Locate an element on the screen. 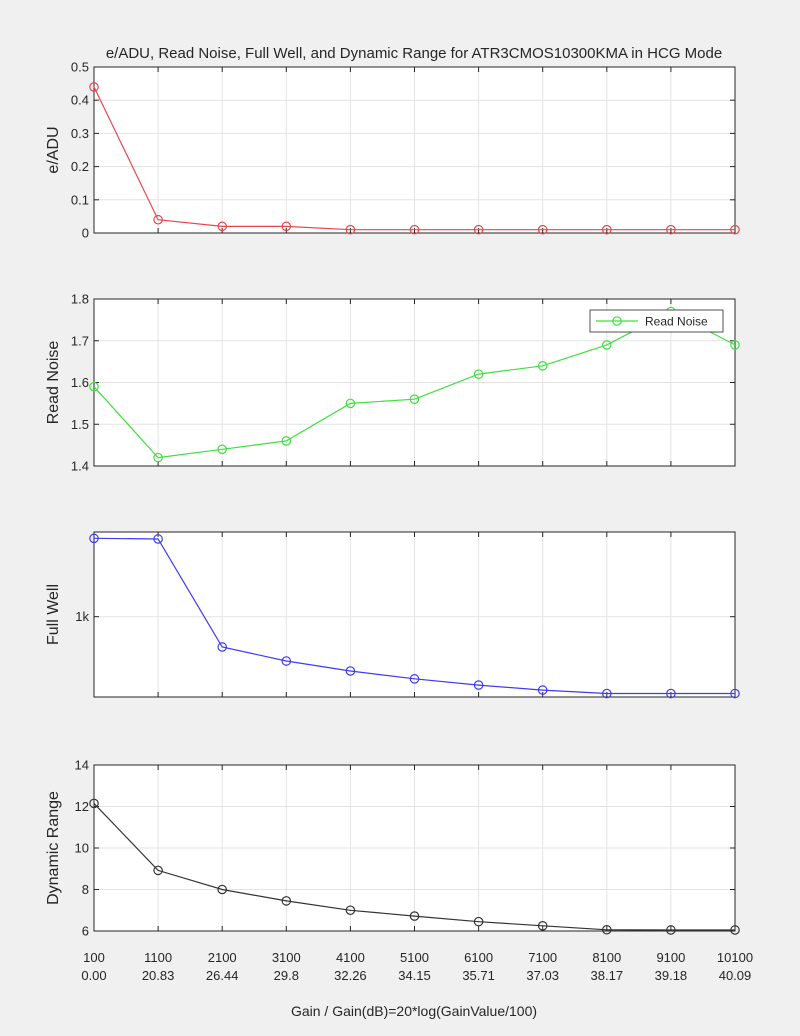 The height and width of the screenshot is (1036, 800). x-tick-label-gain: 7100 is located at coordinates (542, 957).